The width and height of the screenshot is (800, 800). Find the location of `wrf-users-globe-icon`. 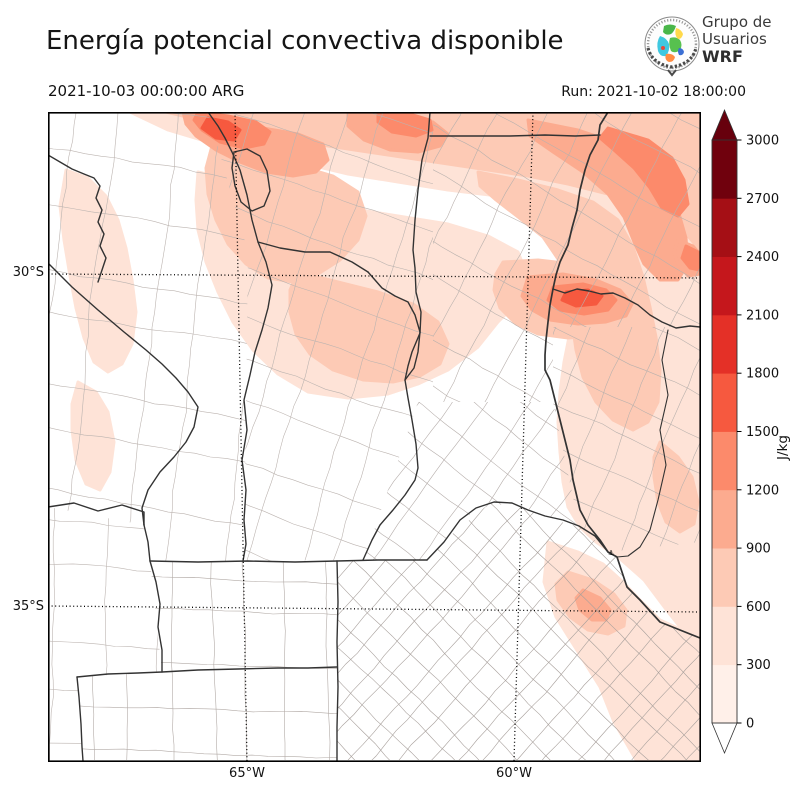

wrf-users-globe-icon is located at coordinates (672, 46).